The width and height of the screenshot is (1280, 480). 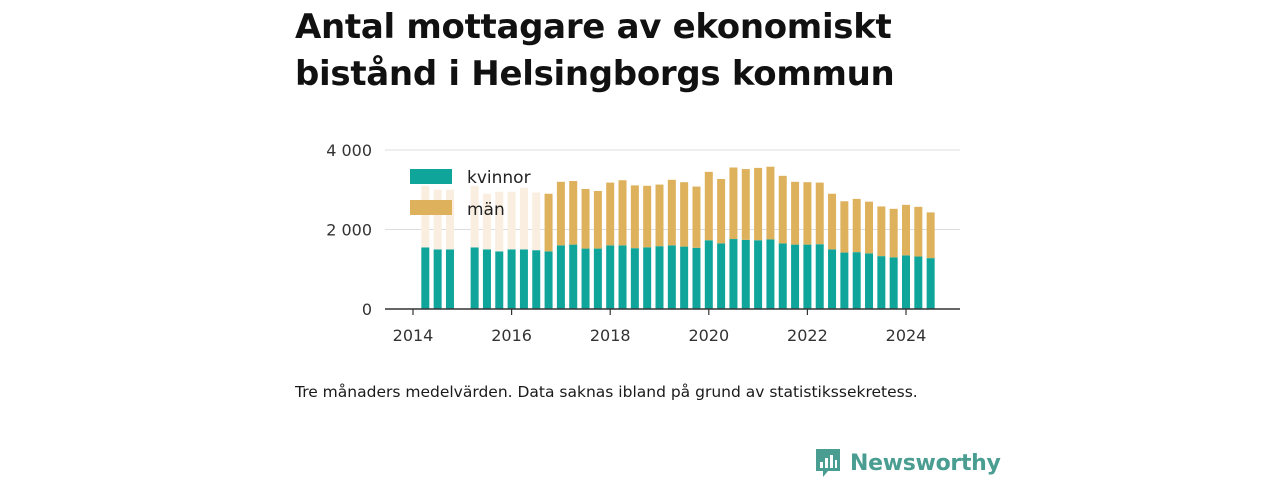 What do you see at coordinates (349, 230) in the screenshot?
I see `y-tick-label: 2 000` at bounding box center [349, 230].